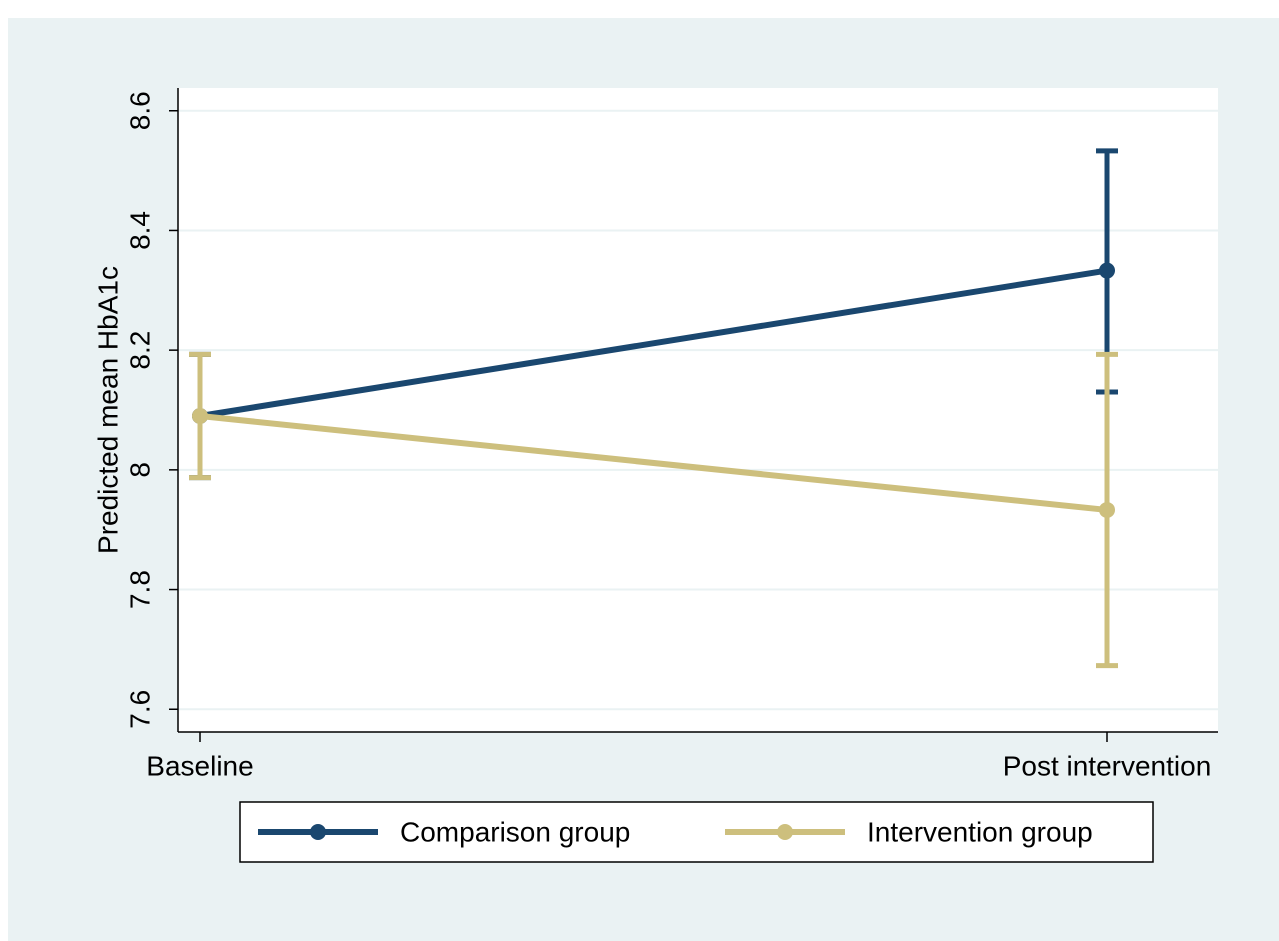 The width and height of the screenshot is (1279, 941). I want to click on legend-label: Intervention group, so click(980, 831).